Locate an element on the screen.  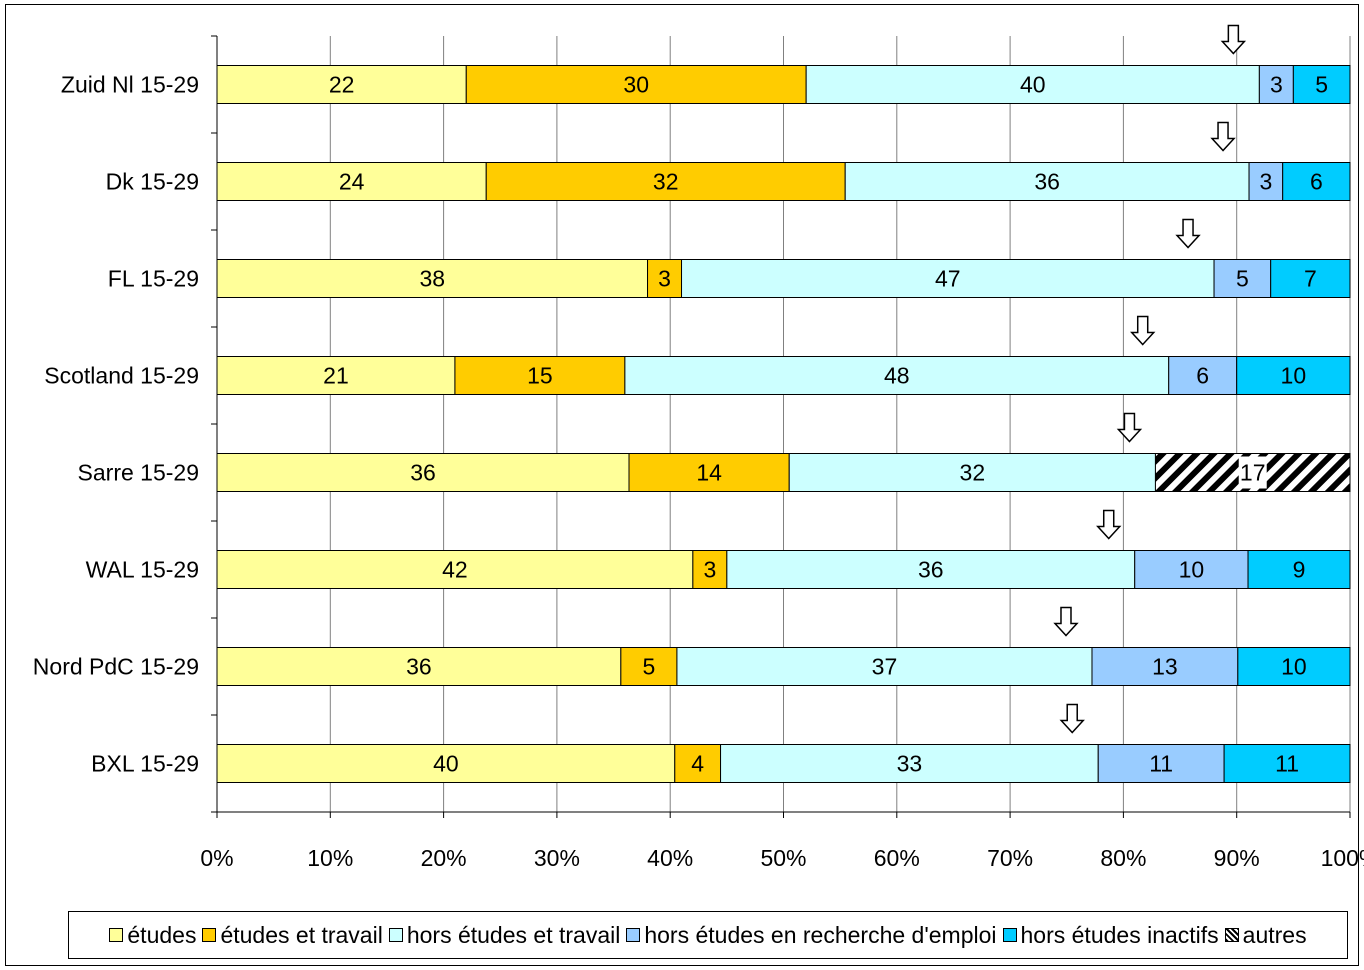
legend-label: hors études inactifs is located at coordinates (1119, 934).